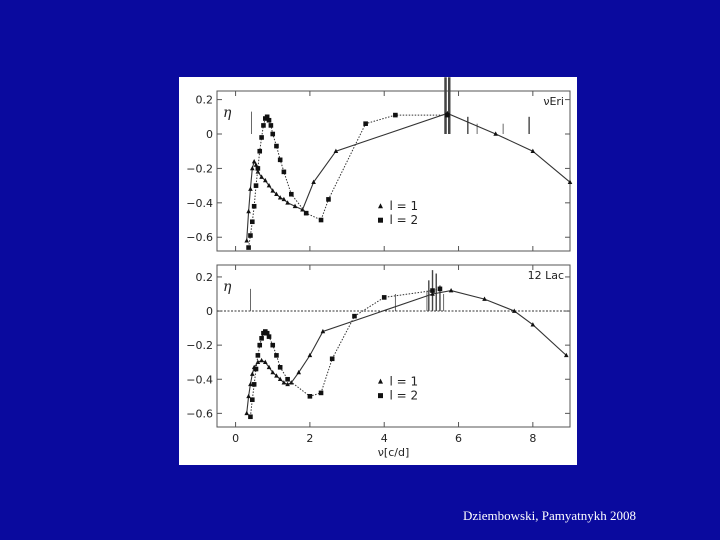  Describe the element at coordinates (199, 168) in the screenshot. I see `y-tick-label: −0.2` at that location.